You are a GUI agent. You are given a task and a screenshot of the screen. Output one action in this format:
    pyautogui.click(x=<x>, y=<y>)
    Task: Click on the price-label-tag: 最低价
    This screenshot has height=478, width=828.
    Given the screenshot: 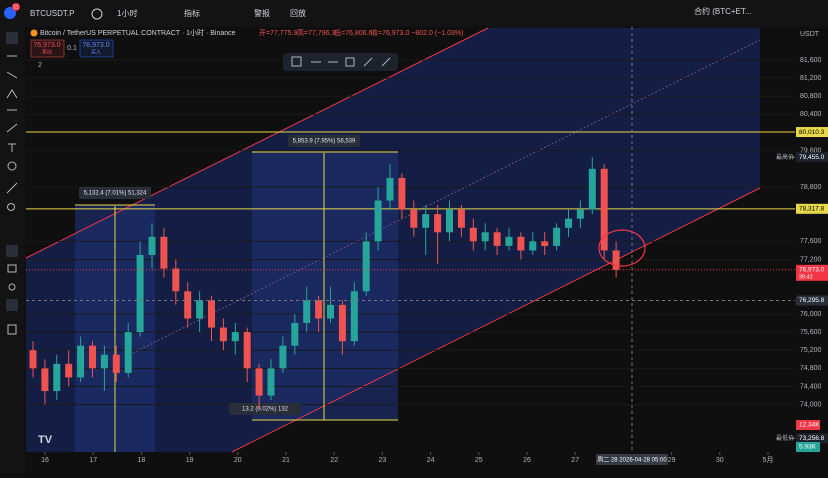 What is the action you would take?
    pyautogui.click(x=785, y=438)
    